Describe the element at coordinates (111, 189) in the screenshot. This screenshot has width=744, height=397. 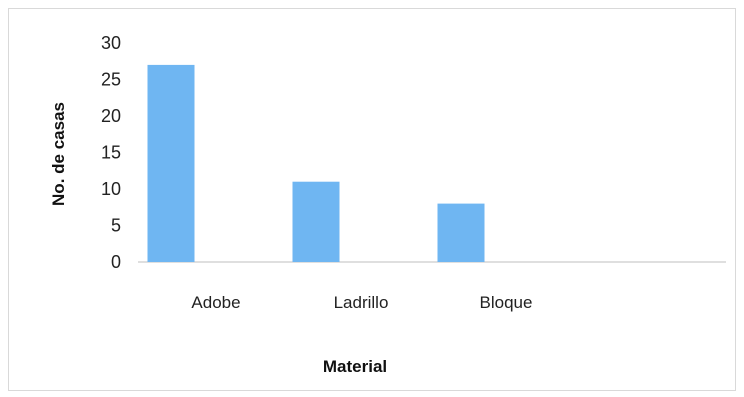
I see `y-tick-label: 10` at that location.